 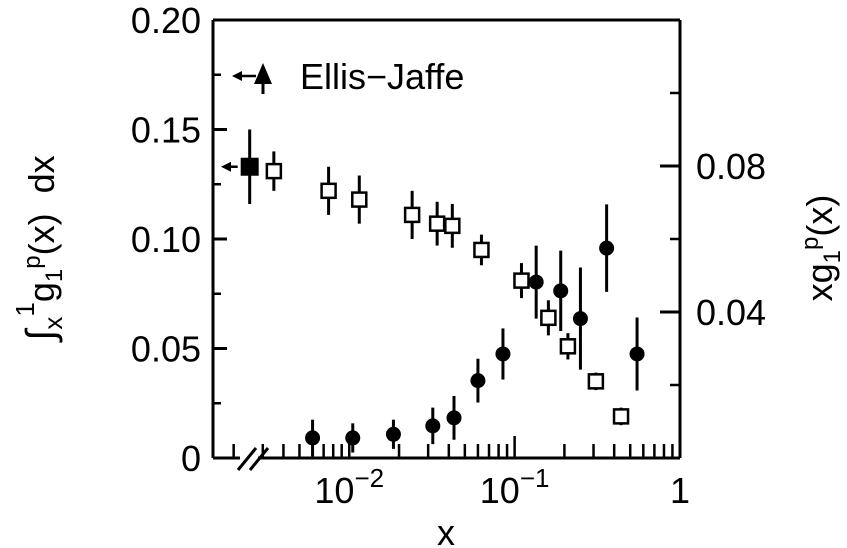 What do you see at coordinates (237, 76) in the screenshot?
I see `legend-arrow-head` at bounding box center [237, 76].